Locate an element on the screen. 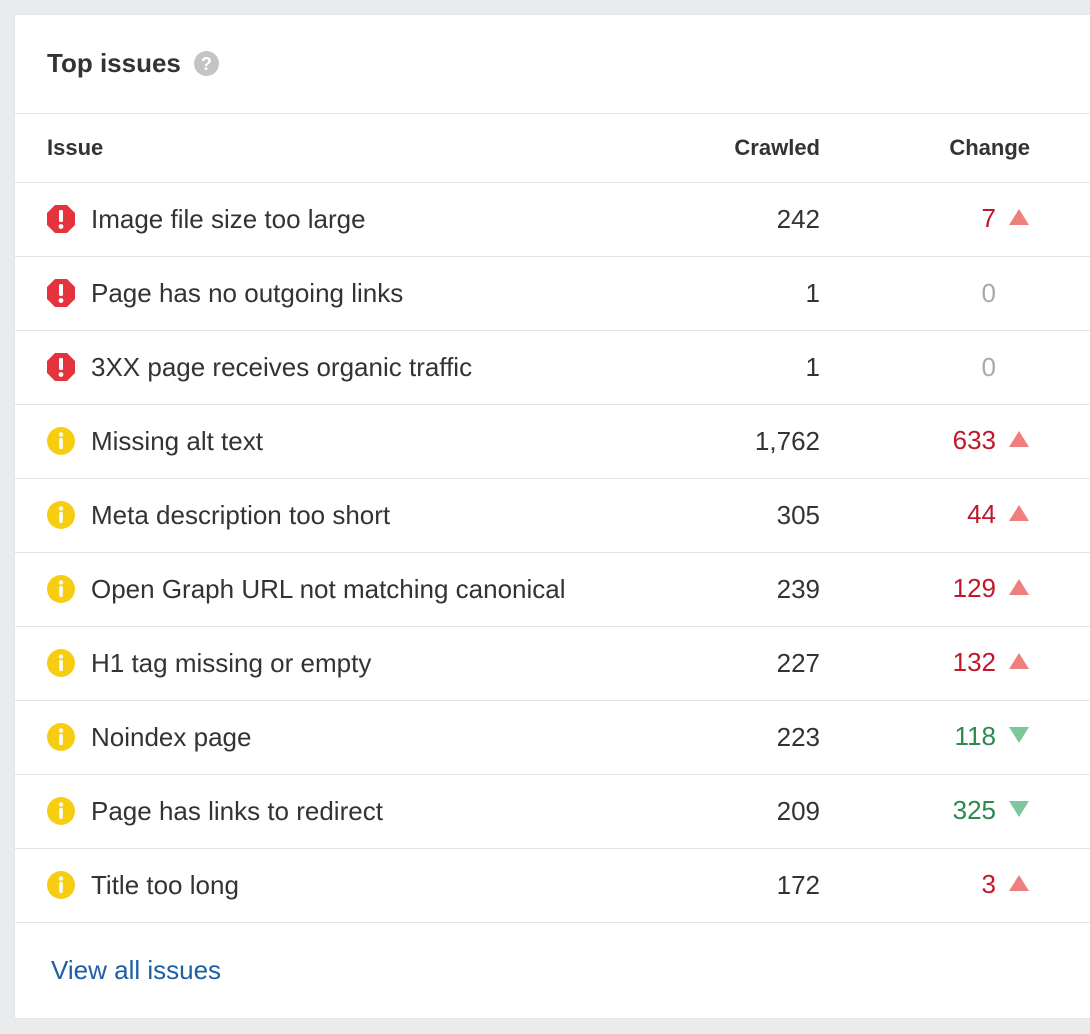 This screenshot has height=1034, width=1090. crawled-count: 239 is located at coordinates (702, 589).